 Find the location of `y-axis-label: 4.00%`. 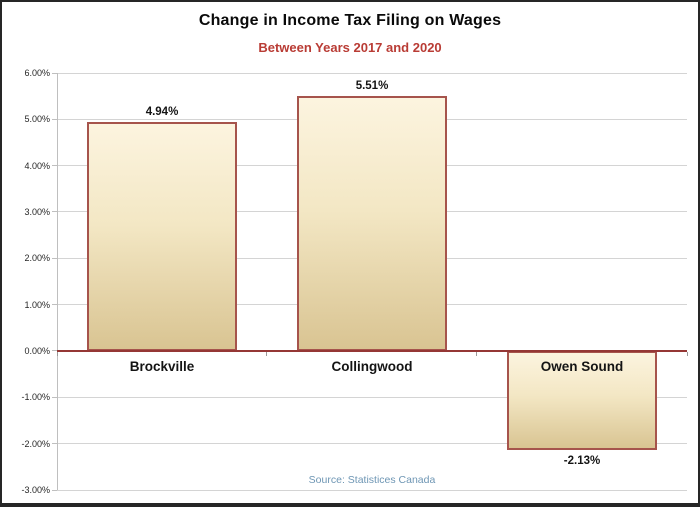

y-axis-label: 4.00% is located at coordinates (37, 165).